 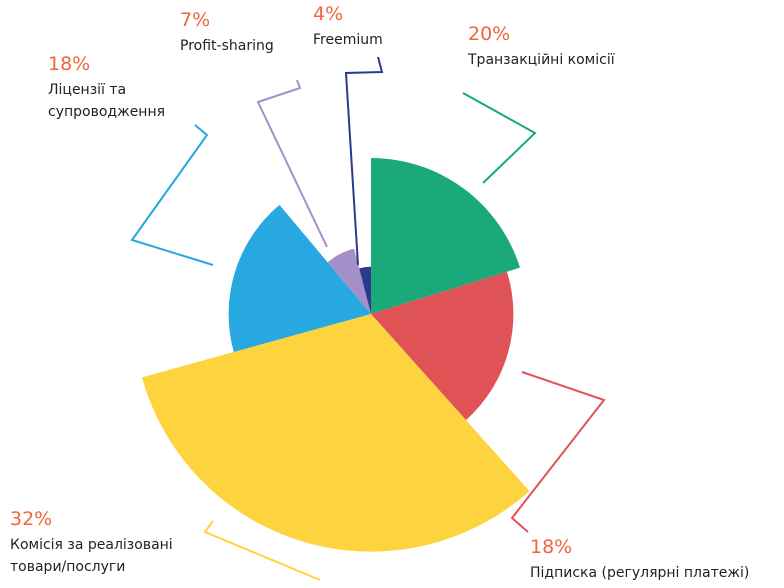 I want to click on value-label: 32%, so click(x=31, y=519).